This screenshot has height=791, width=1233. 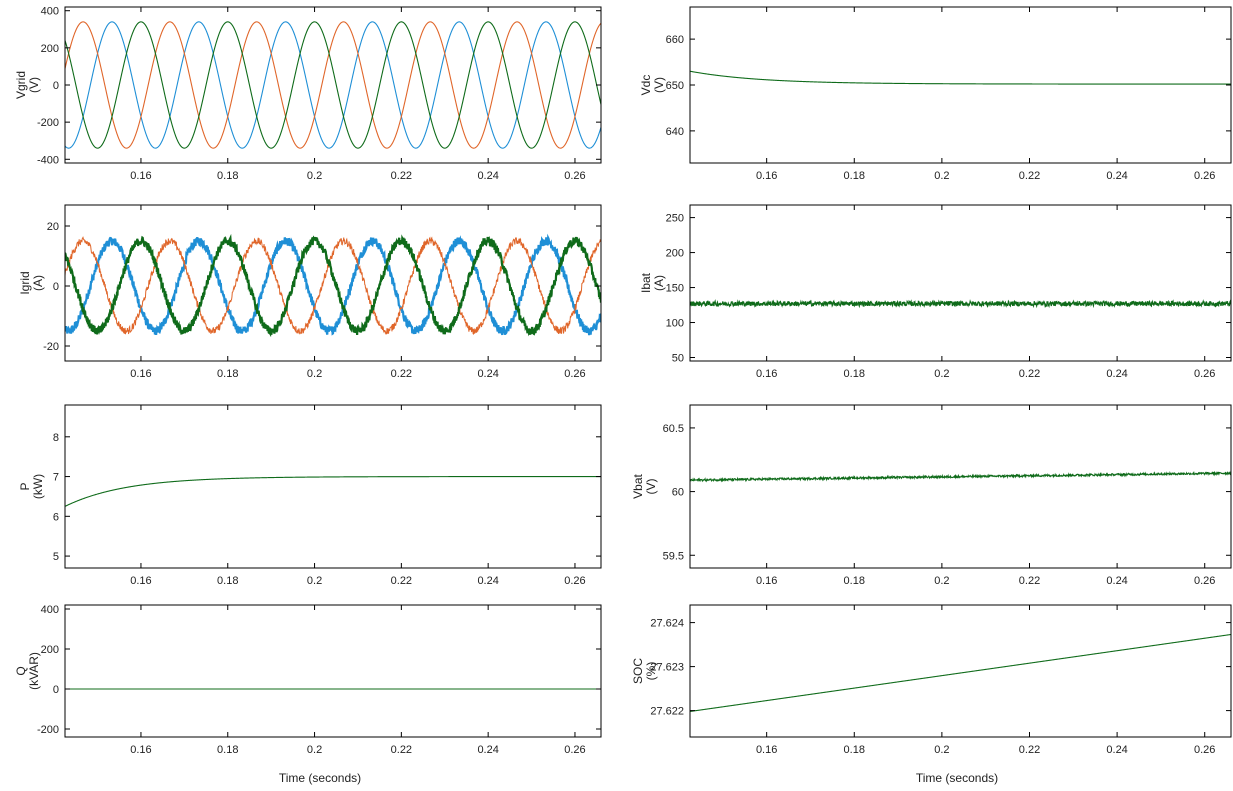 I want to click on x-tick-label-vbat-1: 0.18, so click(x=854, y=581).